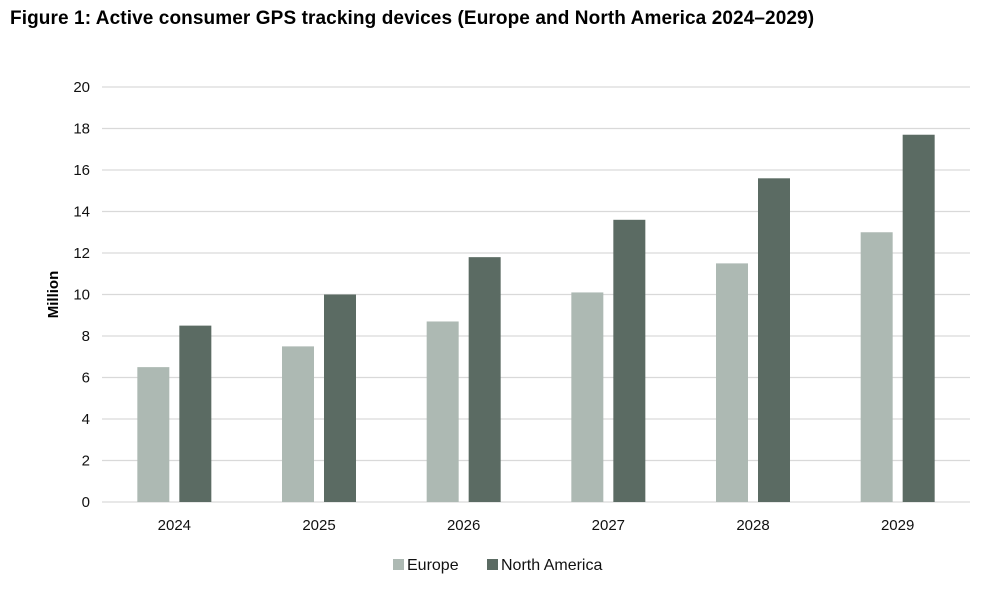 The height and width of the screenshot is (600, 1000). What do you see at coordinates (298, 424) in the screenshot?
I see `bar-europe-2025` at bounding box center [298, 424].